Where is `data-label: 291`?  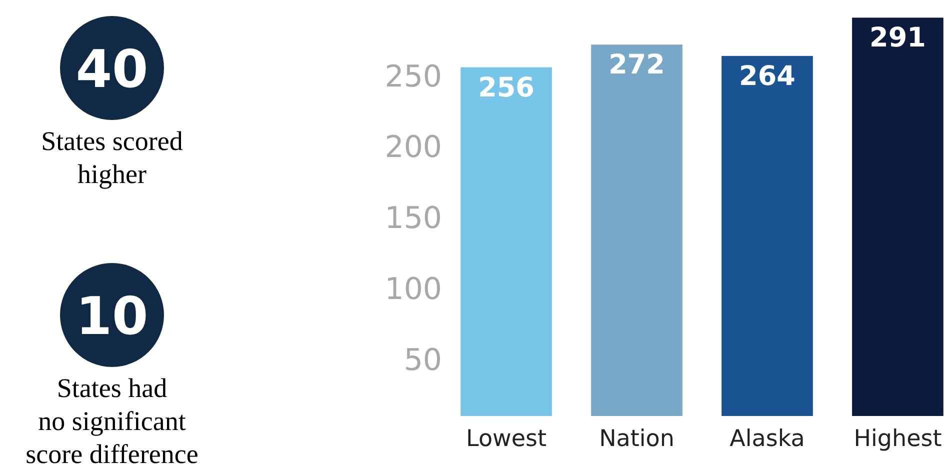 data-label: 291 is located at coordinates (898, 38).